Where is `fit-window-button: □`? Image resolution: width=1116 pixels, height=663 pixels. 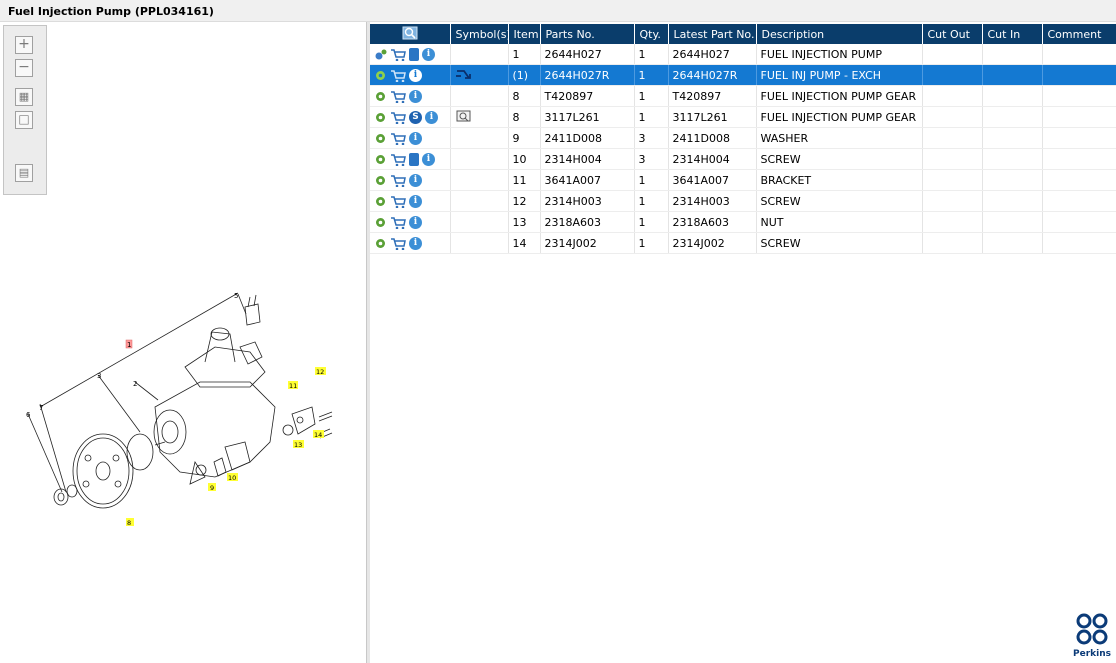 fit-window-button: □ is located at coordinates (24, 120).